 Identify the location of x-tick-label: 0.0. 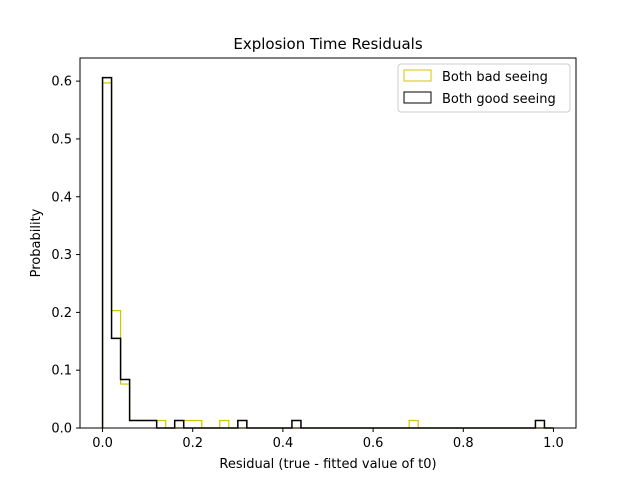
(102, 443).